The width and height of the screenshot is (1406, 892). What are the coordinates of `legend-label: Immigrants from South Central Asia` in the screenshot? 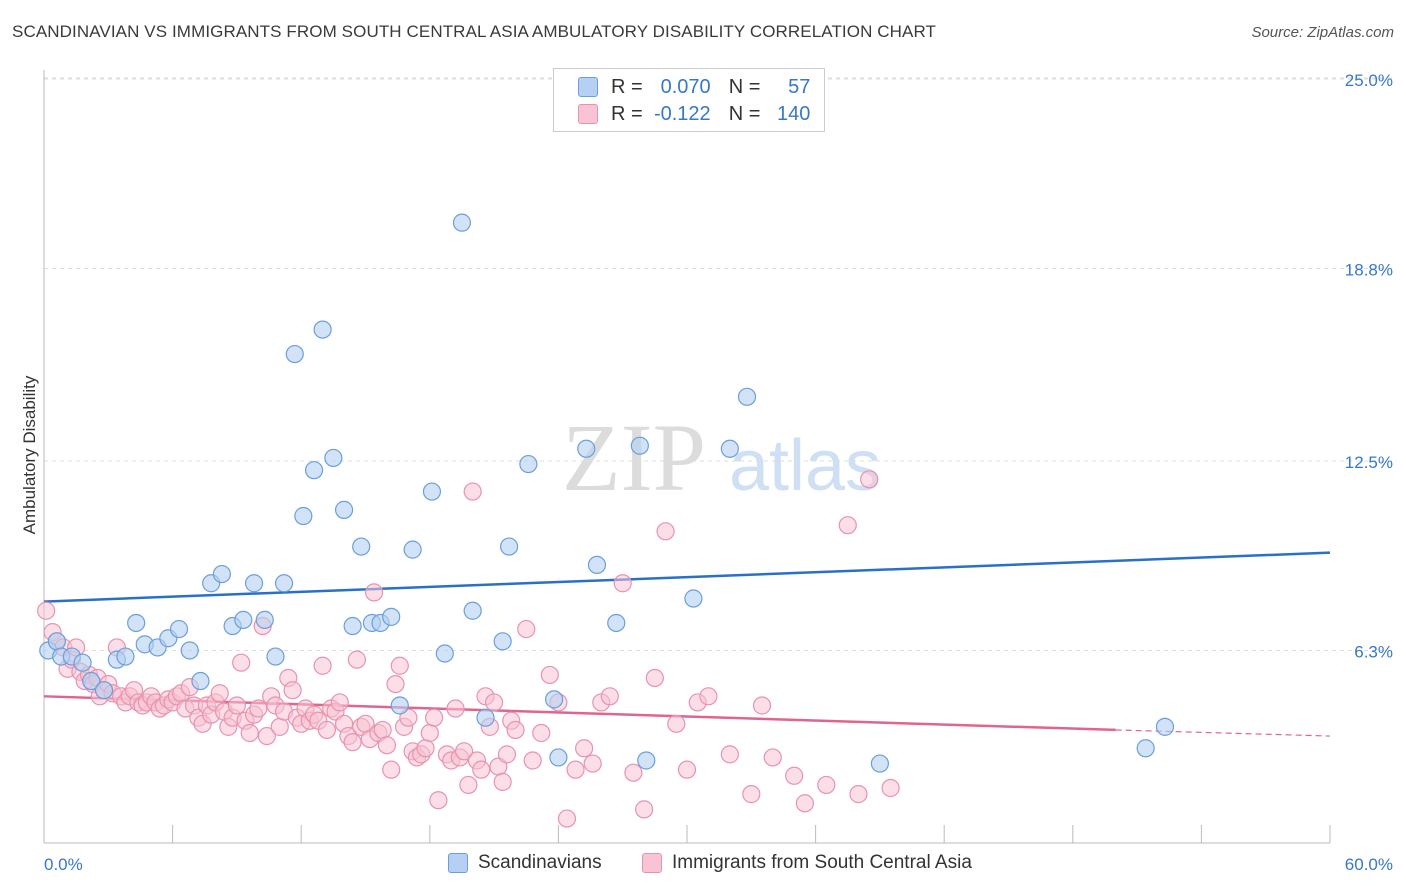 It's located at (822, 862).